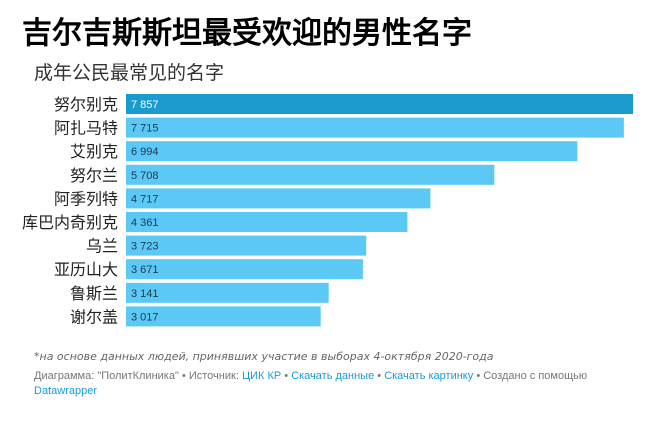 This screenshot has height=424, width=672. What do you see at coordinates (145, 129) in the screenshot?
I see `value-label: 7 715` at bounding box center [145, 129].